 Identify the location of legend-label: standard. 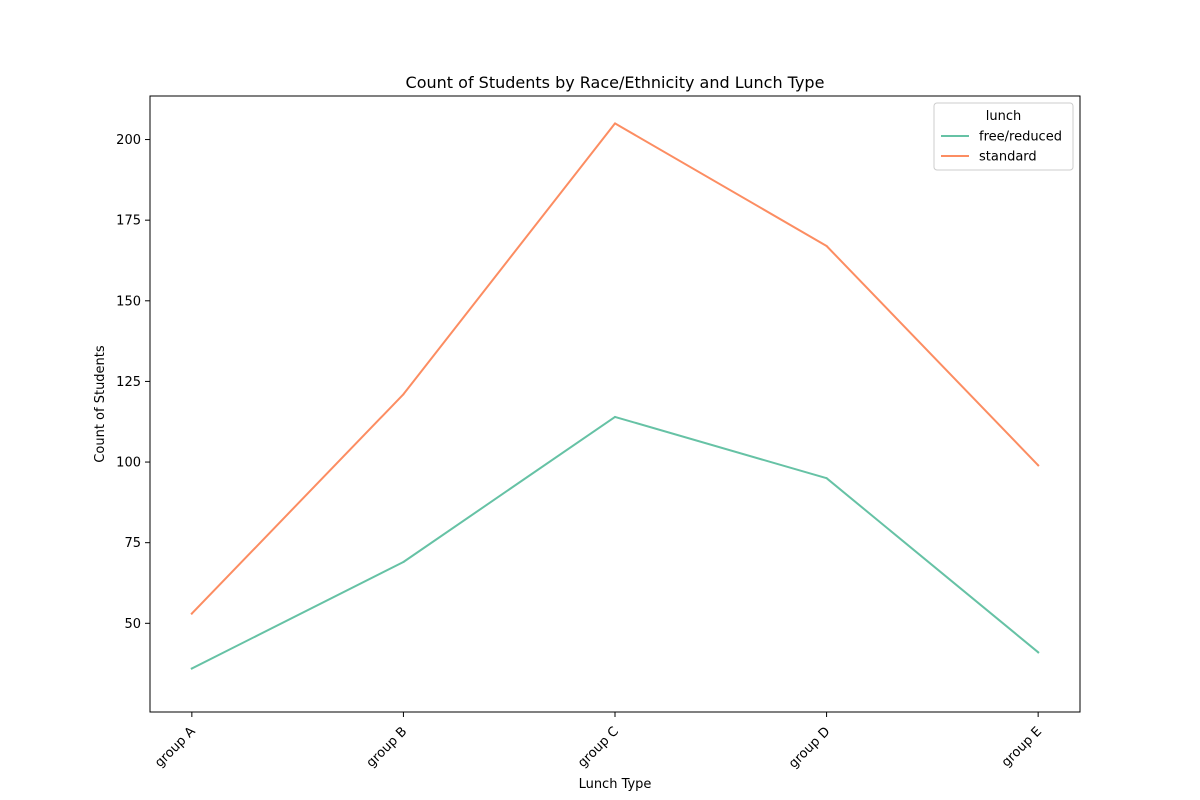
(1008, 157).